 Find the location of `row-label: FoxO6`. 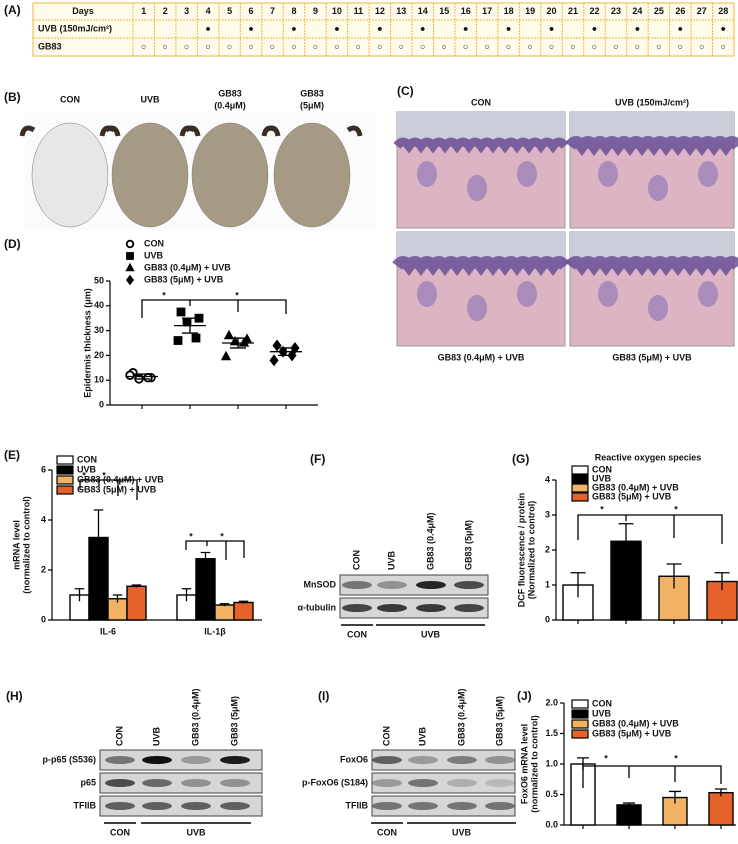

row-label: FoxO6 is located at coordinates (354, 759).